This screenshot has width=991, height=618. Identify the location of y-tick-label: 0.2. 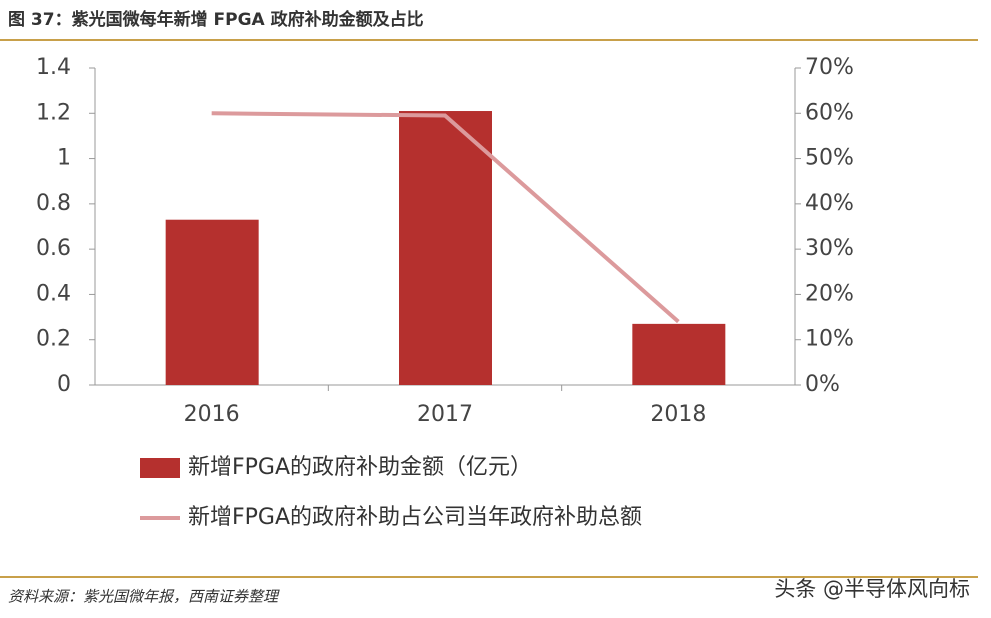
(53, 339).